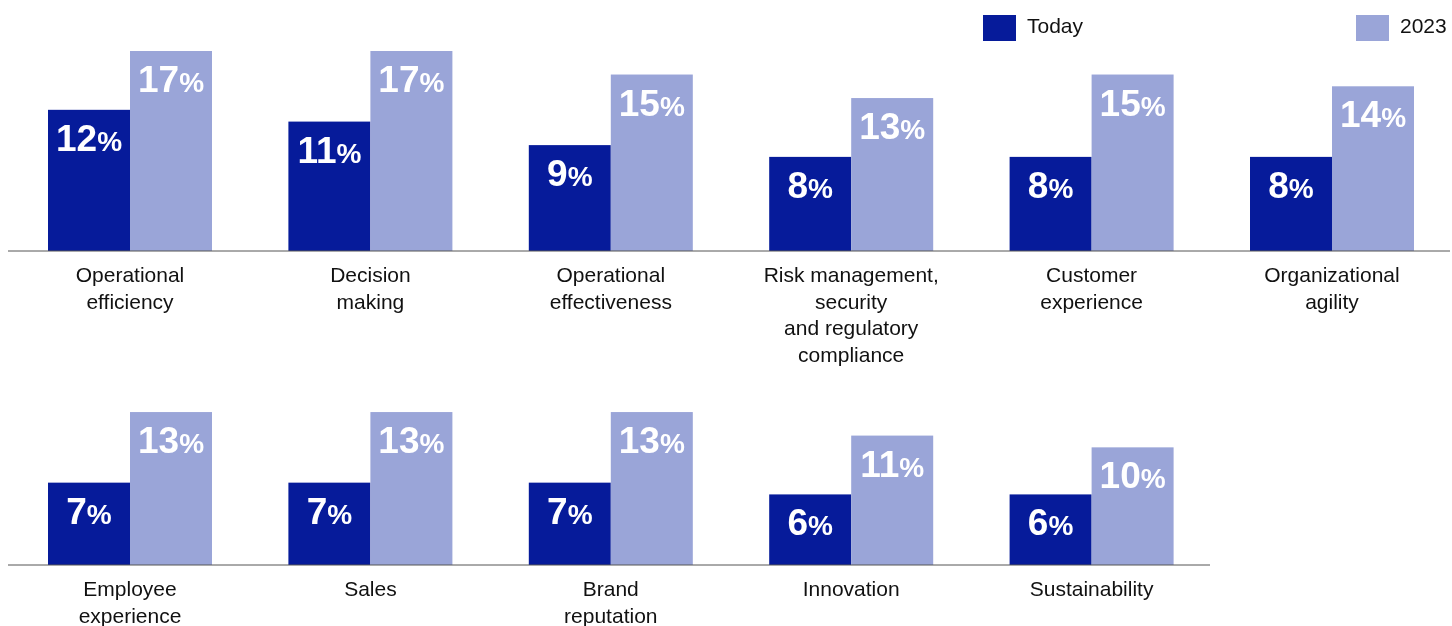 This screenshot has width=1452, height=626. Describe the element at coordinates (1091, 588) in the screenshot. I see `x-tick-label: Sustainability` at that location.